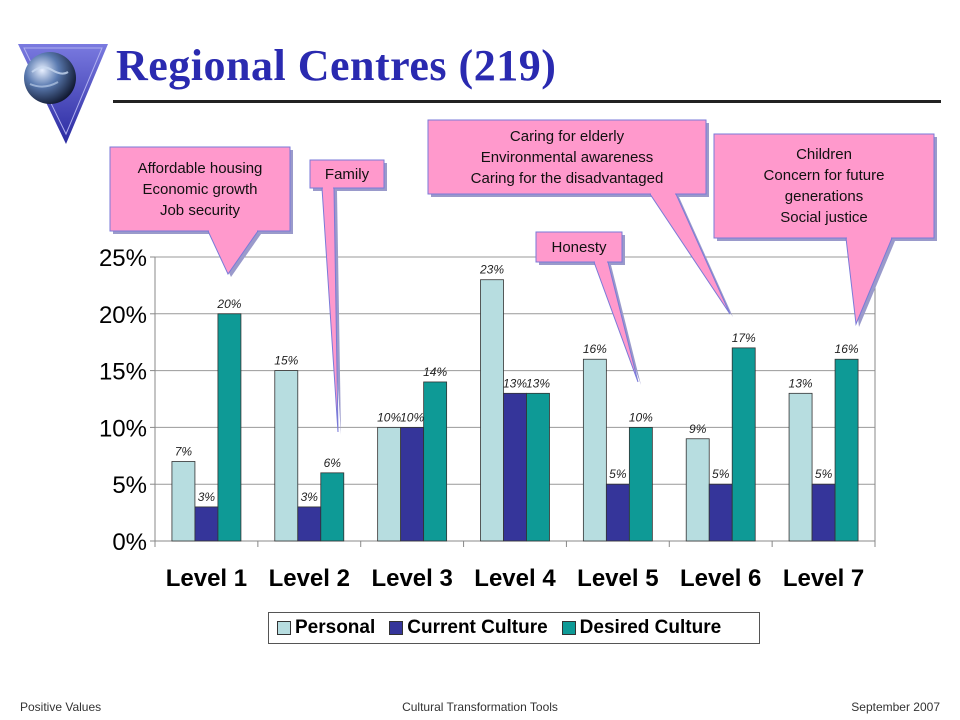  I want to click on bar-value-label: 15%, so click(286, 361).